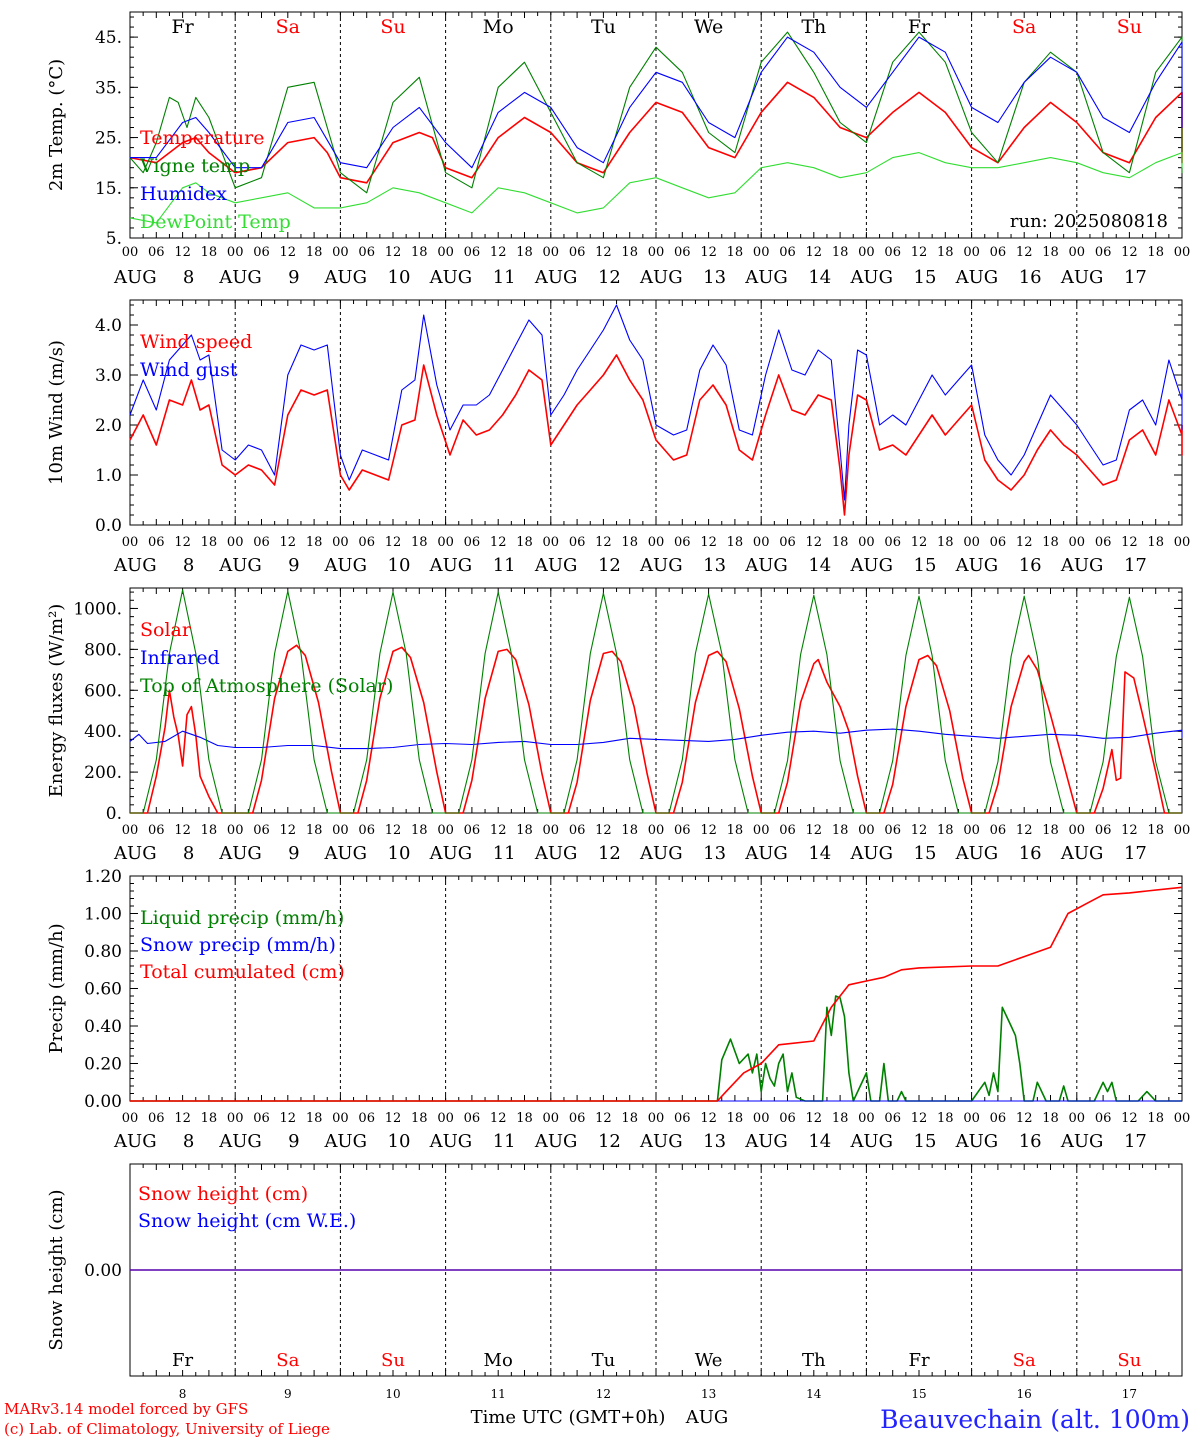  What do you see at coordinates (166, 630) in the screenshot?
I see `legend-entry: Solar` at bounding box center [166, 630].